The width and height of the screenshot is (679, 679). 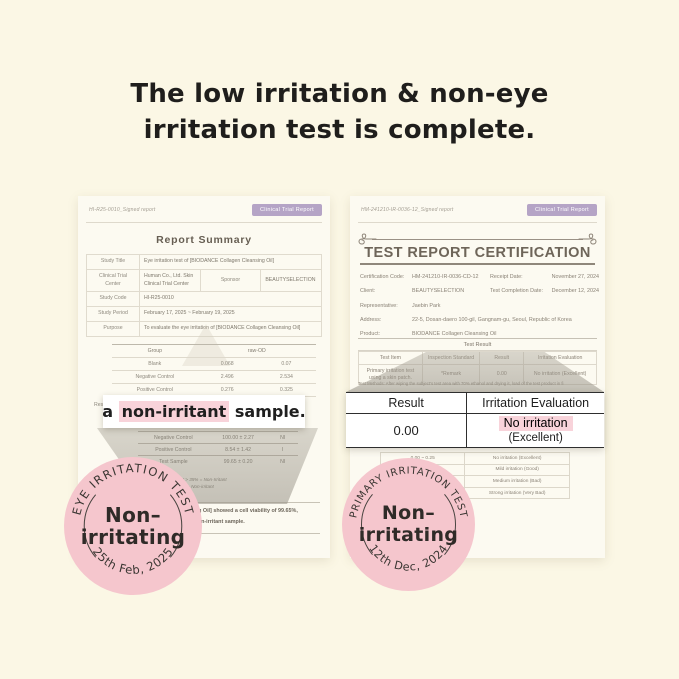 What do you see at coordinates (291, 280) in the screenshot?
I see `summary-value: BEAUTYSELECTION` at bounding box center [291, 280].